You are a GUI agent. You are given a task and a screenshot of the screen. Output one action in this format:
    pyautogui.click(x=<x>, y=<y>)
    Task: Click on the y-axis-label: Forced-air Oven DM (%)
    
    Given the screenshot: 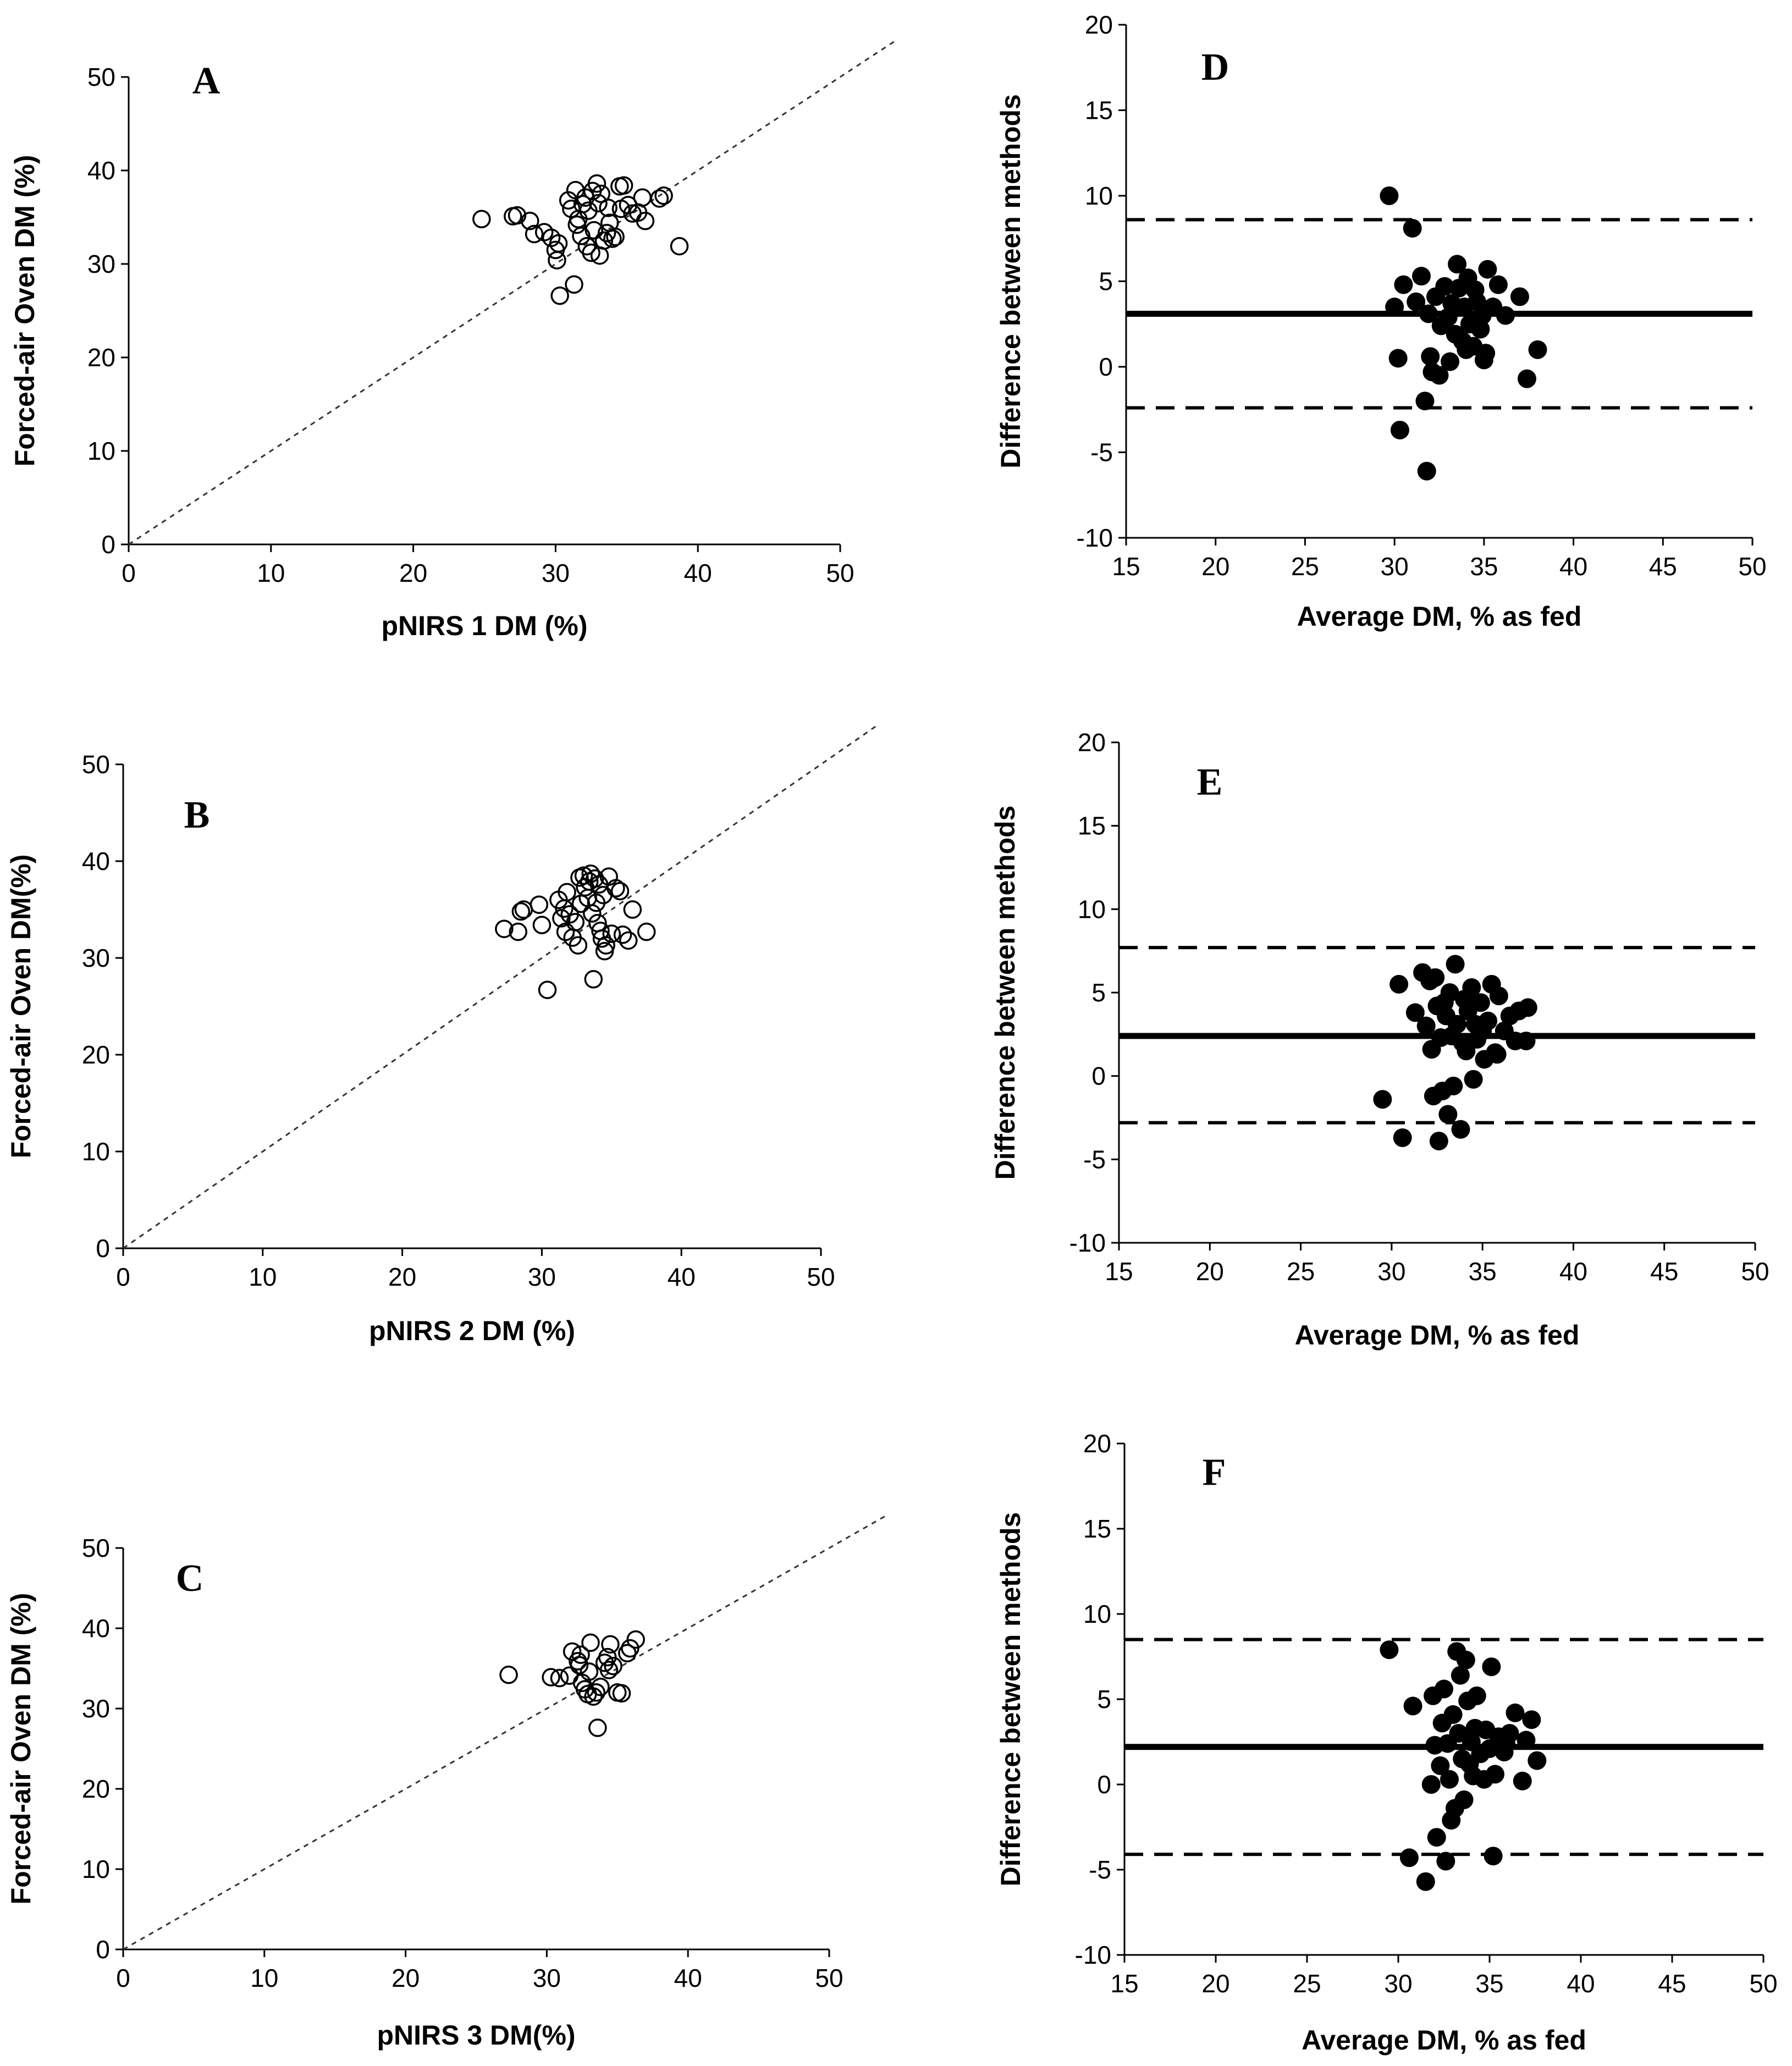 What is the action you would take?
    pyautogui.click(x=20, y=1749)
    